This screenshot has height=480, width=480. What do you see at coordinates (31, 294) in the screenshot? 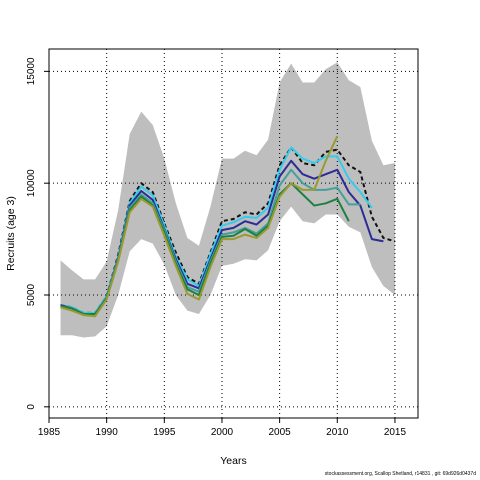
I see `y-tick-label: 5000` at bounding box center [31, 294].